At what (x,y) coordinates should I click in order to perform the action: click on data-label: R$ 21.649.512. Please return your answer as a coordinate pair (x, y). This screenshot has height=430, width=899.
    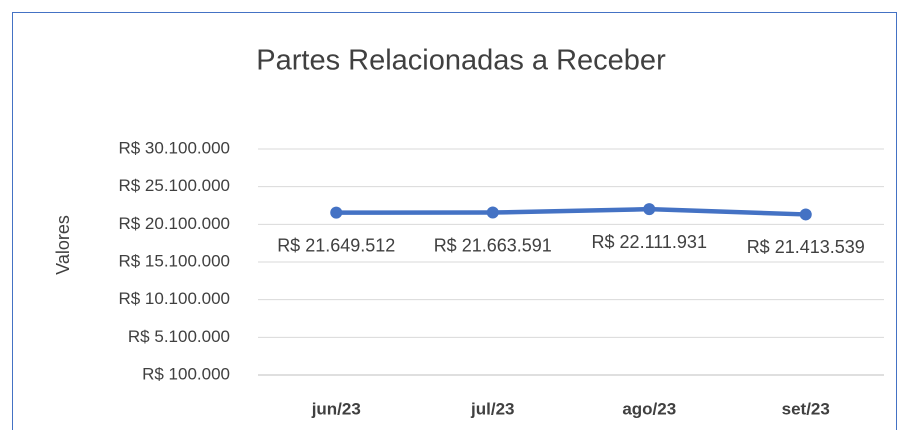
    Looking at the image, I should click on (336, 245).